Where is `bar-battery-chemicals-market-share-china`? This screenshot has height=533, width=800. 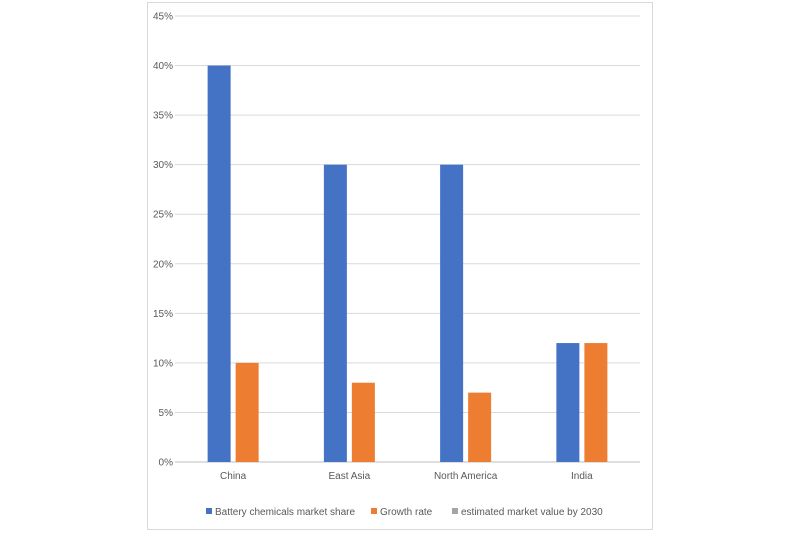 bar-battery-chemicals-market-share-china is located at coordinates (219, 264).